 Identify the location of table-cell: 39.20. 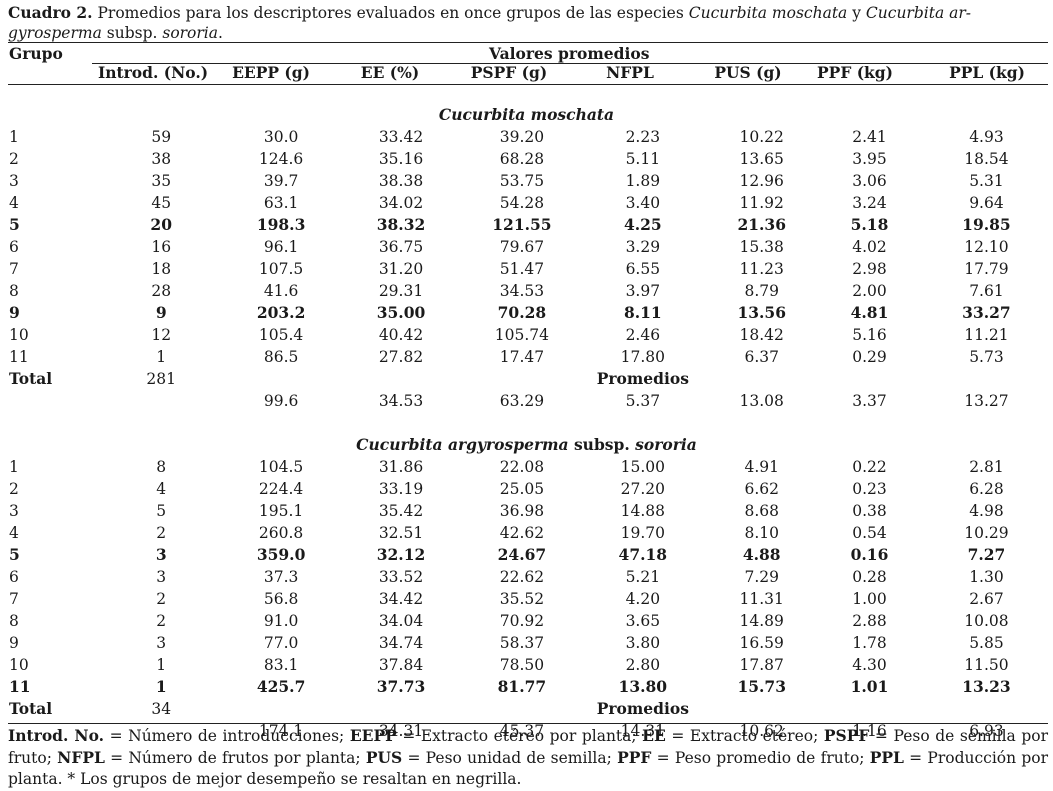
(522, 137).